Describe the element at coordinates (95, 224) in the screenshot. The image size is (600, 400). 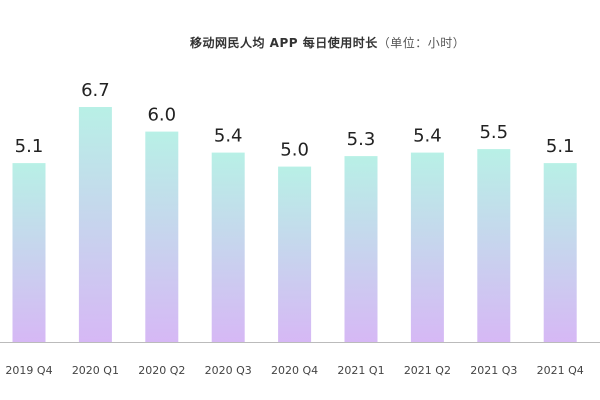
I see `bar-2020-q1` at that location.